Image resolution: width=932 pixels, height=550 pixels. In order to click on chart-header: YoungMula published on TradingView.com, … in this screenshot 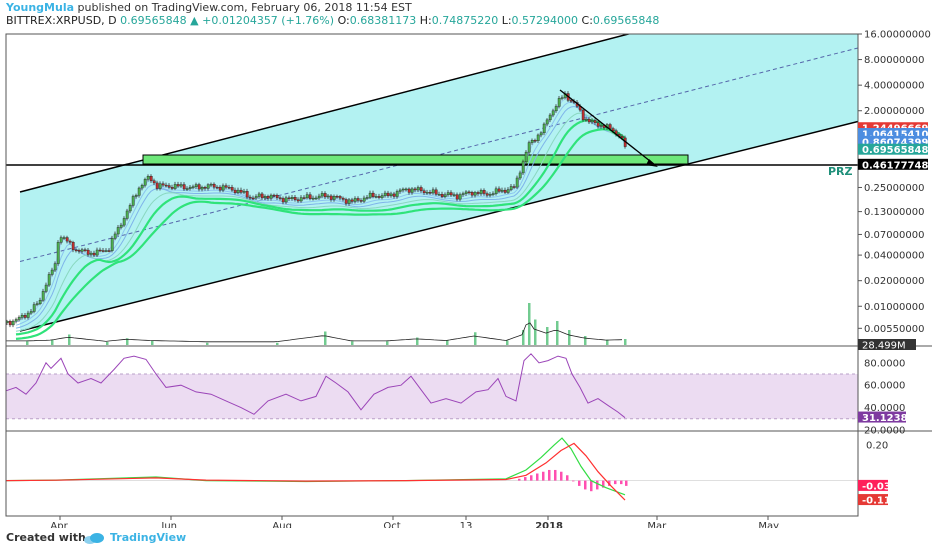, I will do `click(466, 14)`.